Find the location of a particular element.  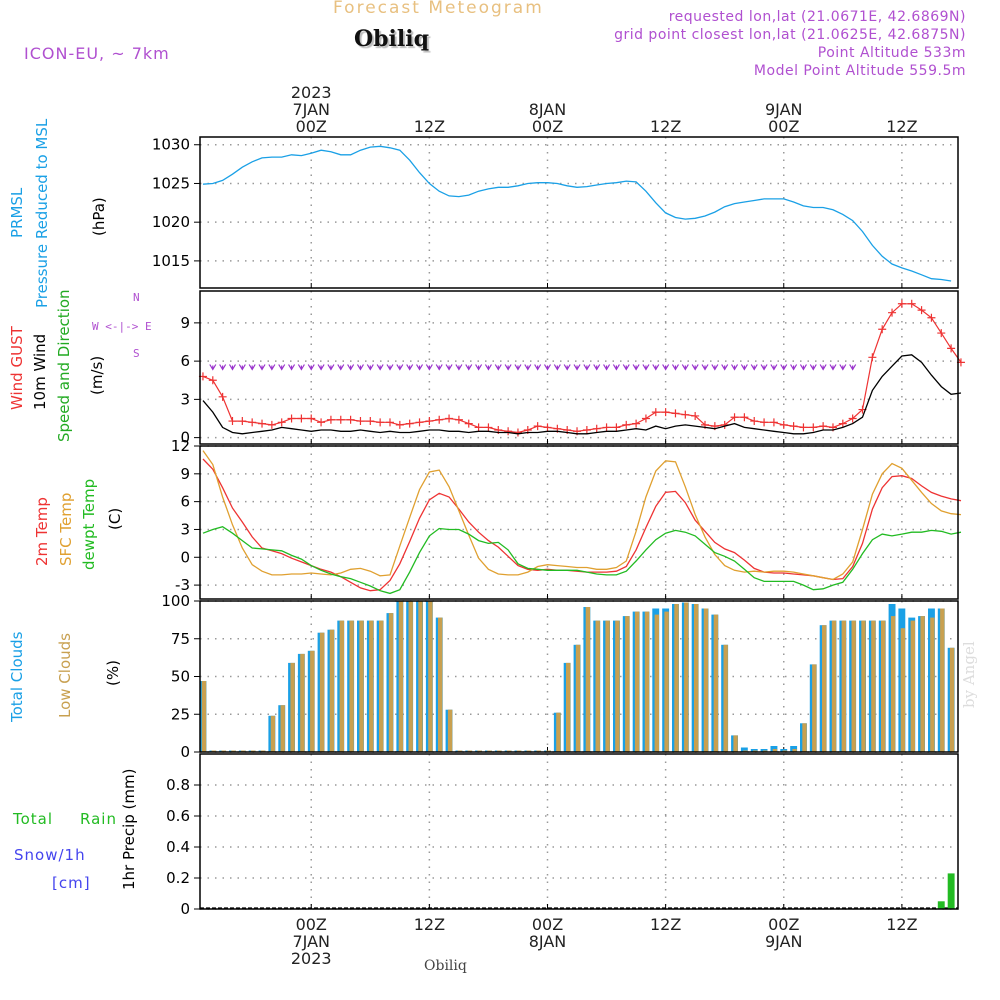

time-label-top: 7JAN is located at coordinates (311, 109).